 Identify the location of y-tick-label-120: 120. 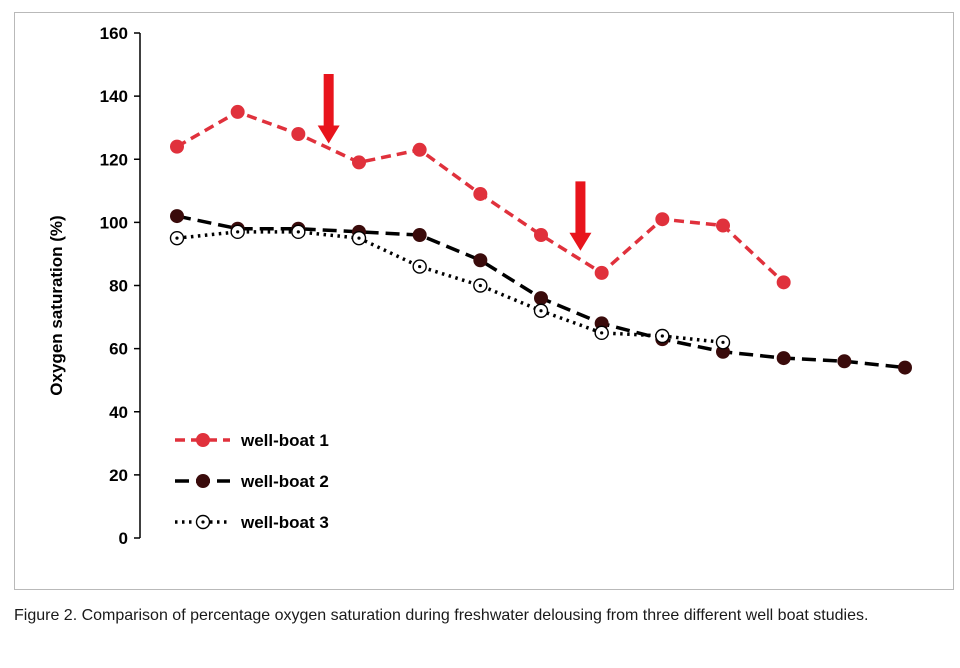
(114, 159).